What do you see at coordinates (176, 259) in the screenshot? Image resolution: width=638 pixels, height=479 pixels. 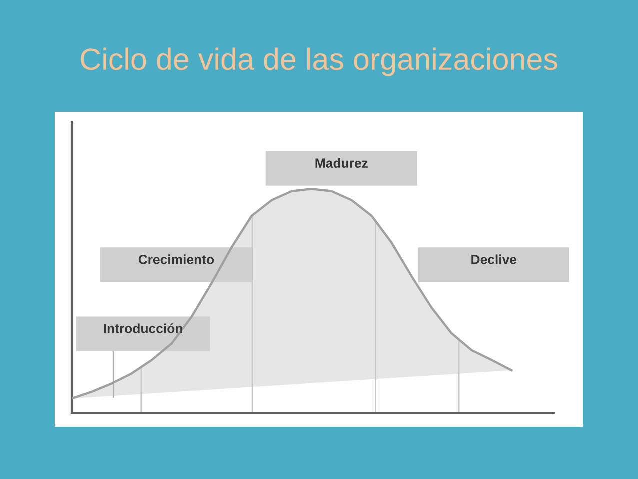 I see `annotation: Crecimiento` at bounding box center [176, 259].